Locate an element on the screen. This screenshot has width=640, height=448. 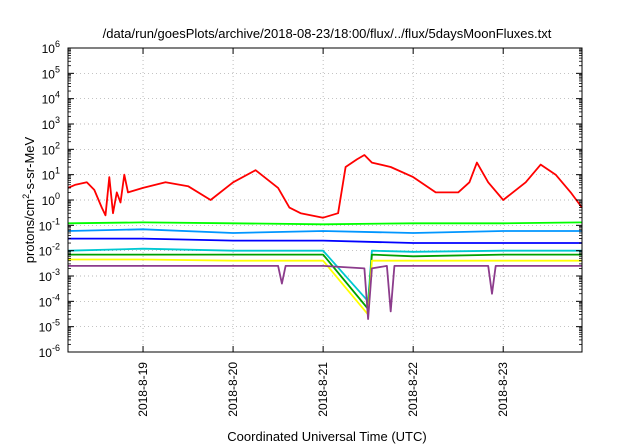
y-tick-label: 10⁰ is located at coordinates (51, 199).